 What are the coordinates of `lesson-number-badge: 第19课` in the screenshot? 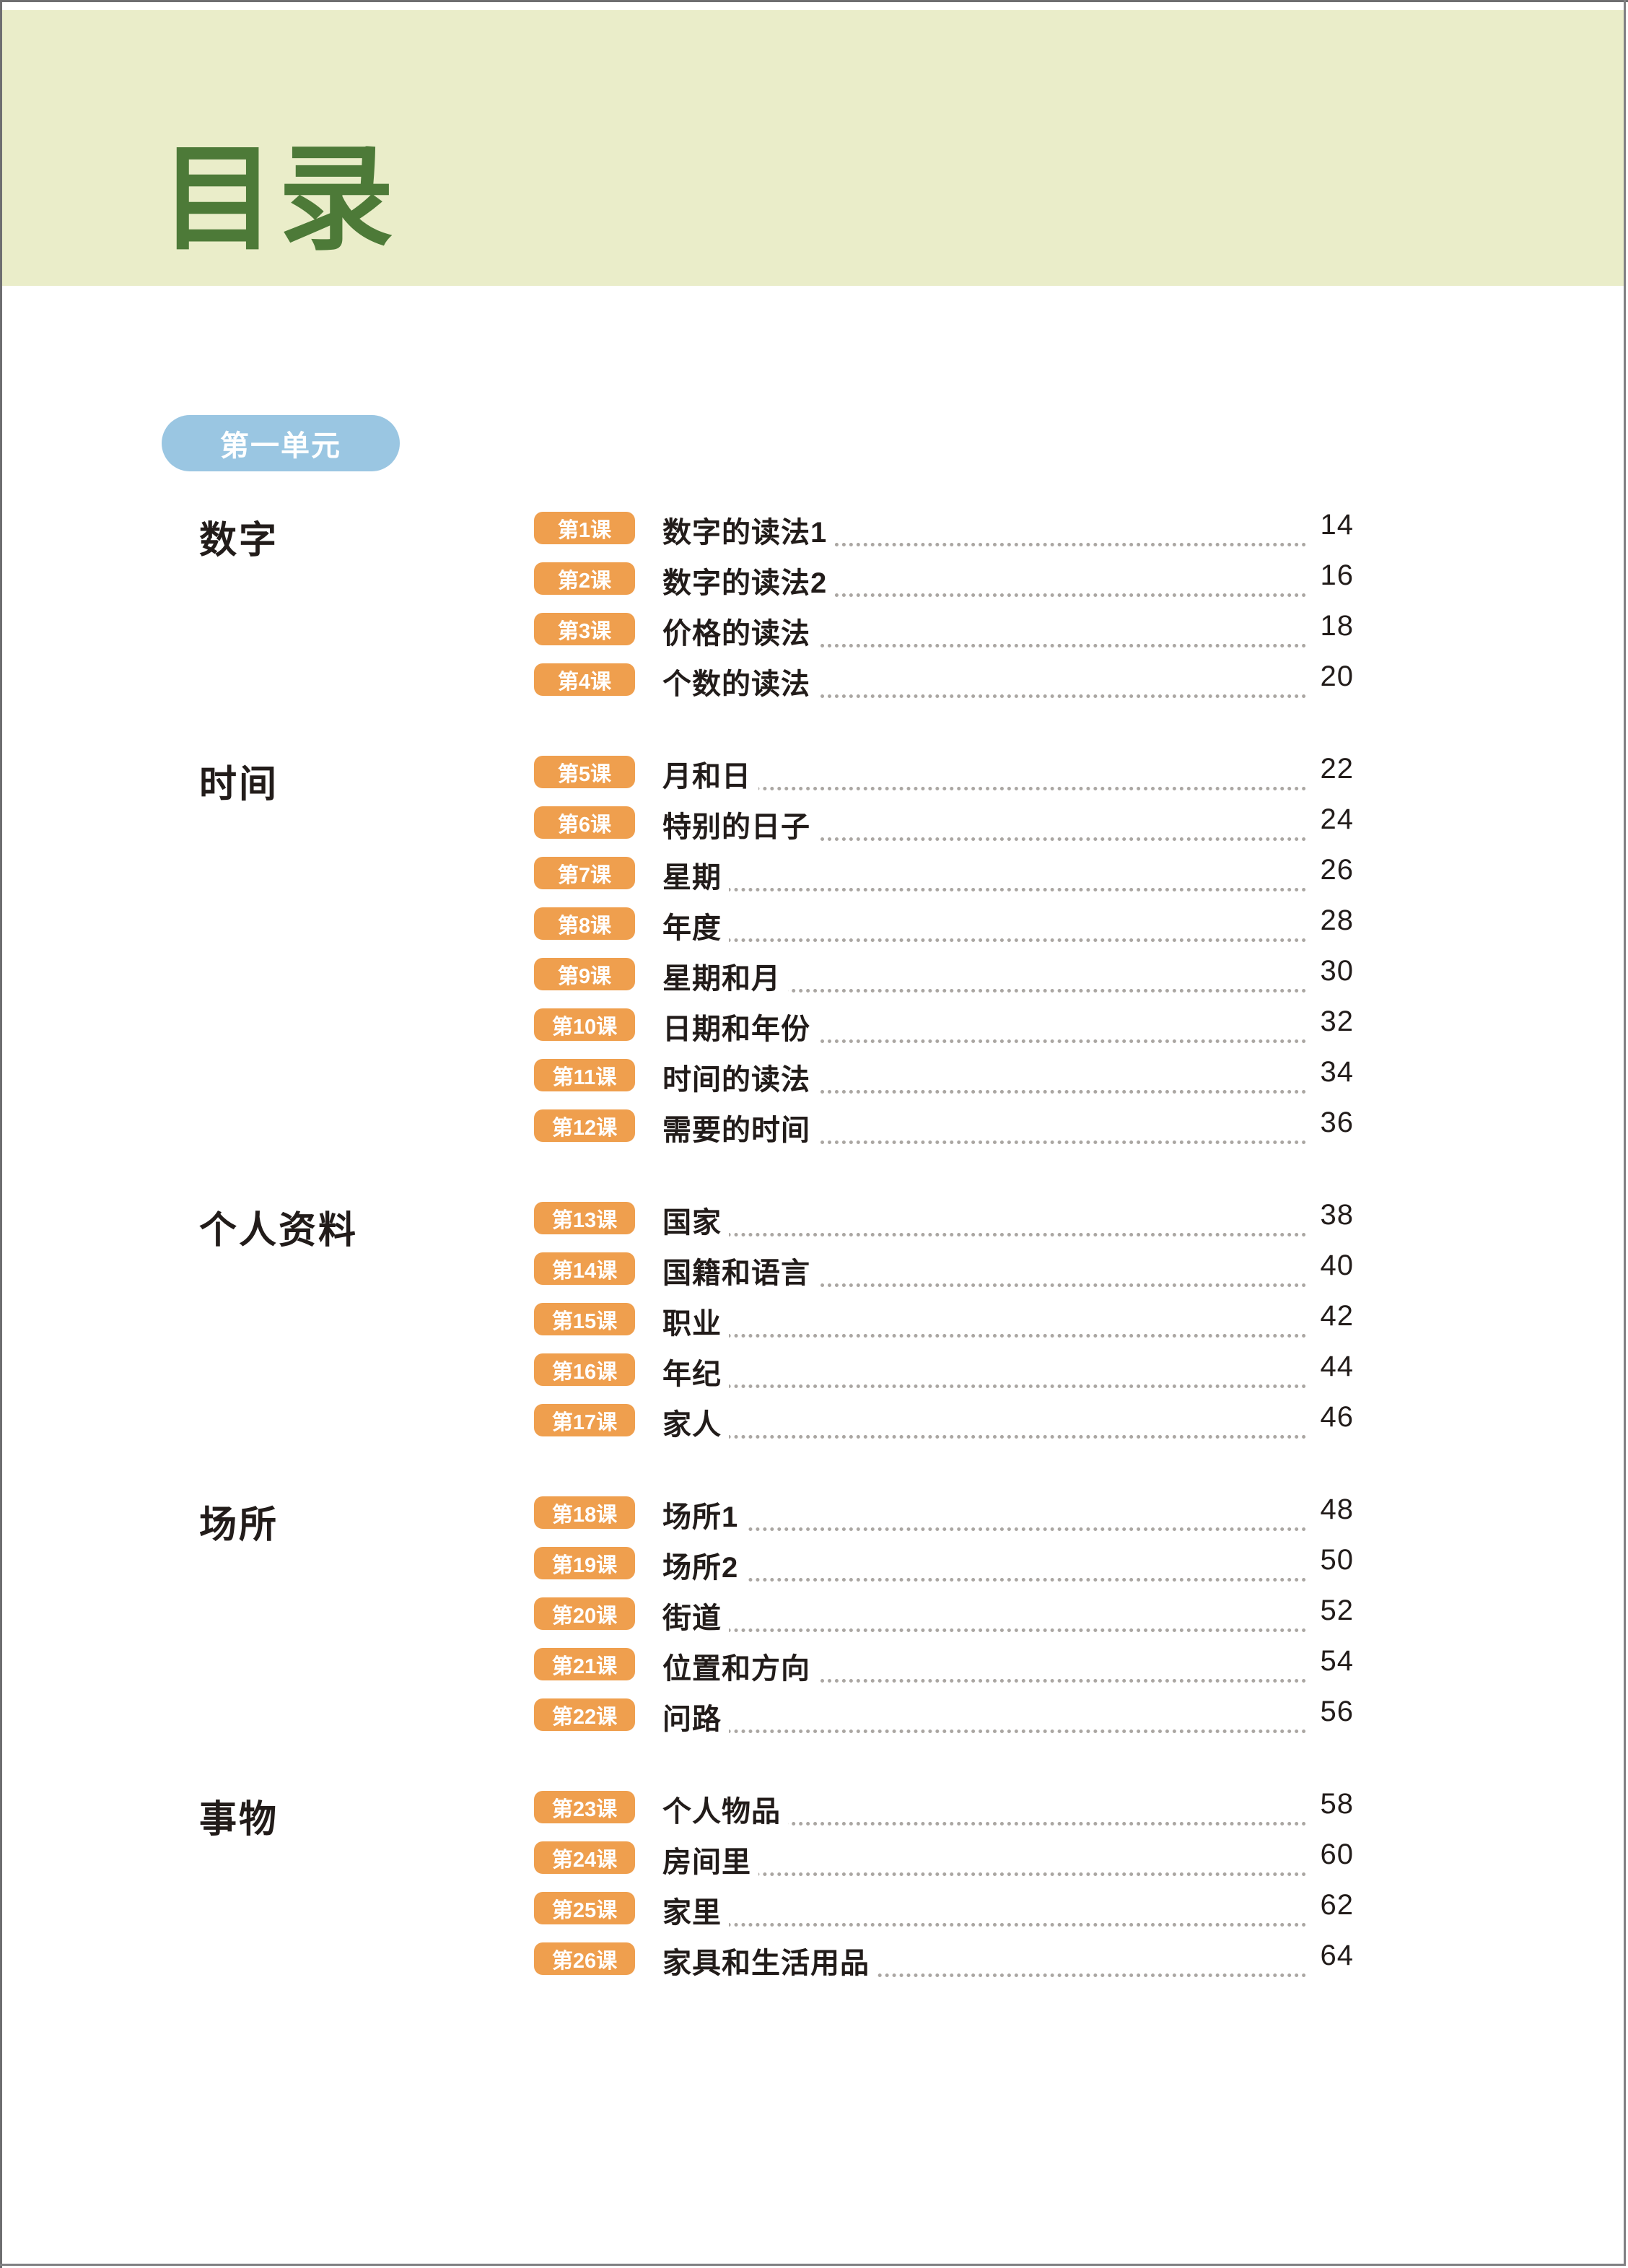 It's located at (584, 1563).